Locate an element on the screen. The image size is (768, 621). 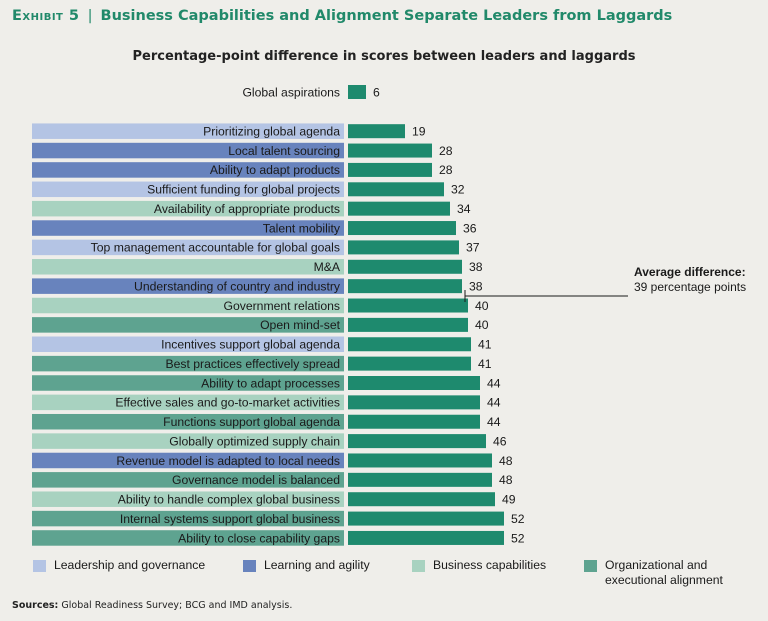
bar-ability-to-close-capability-gaps is located at coordinates (426, 537).